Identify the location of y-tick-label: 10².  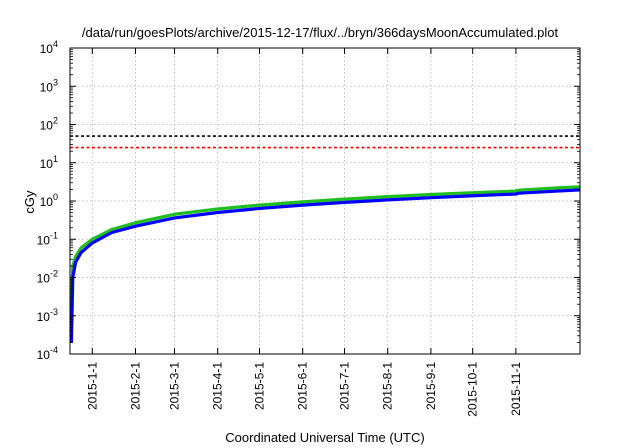
(49, 124).